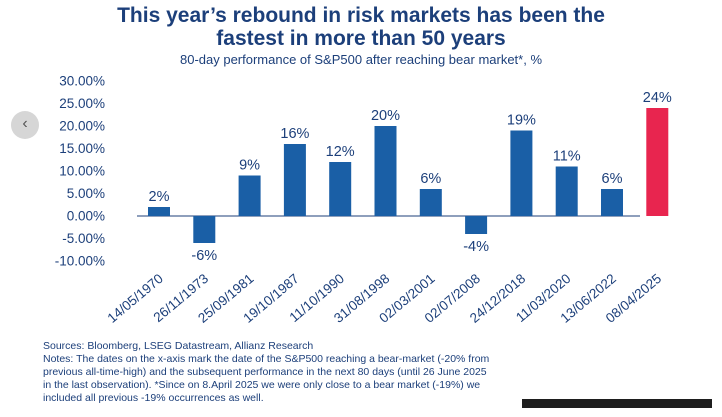  I want to click on chart-title-line-2: fastest in more than 50 years, so click(361, 38).